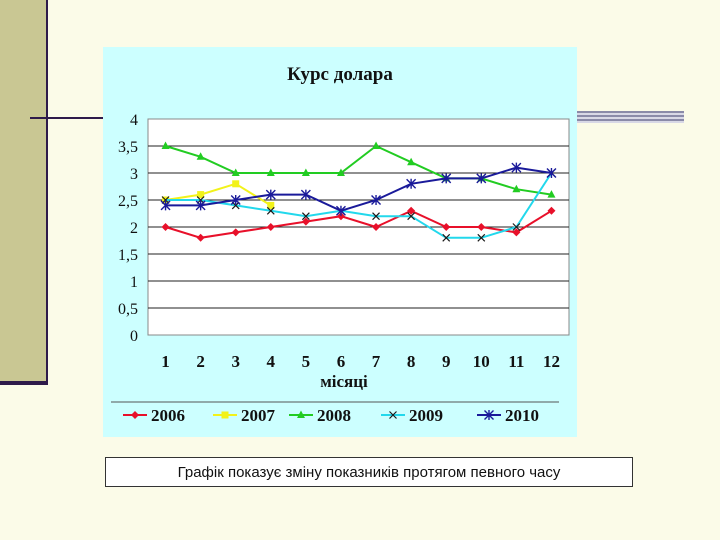 The height and width of the screenshot is (540, 720). Describe the element at coordinates (235, 361) in the screenshot. I see `x-tick-label: 3` at that location.